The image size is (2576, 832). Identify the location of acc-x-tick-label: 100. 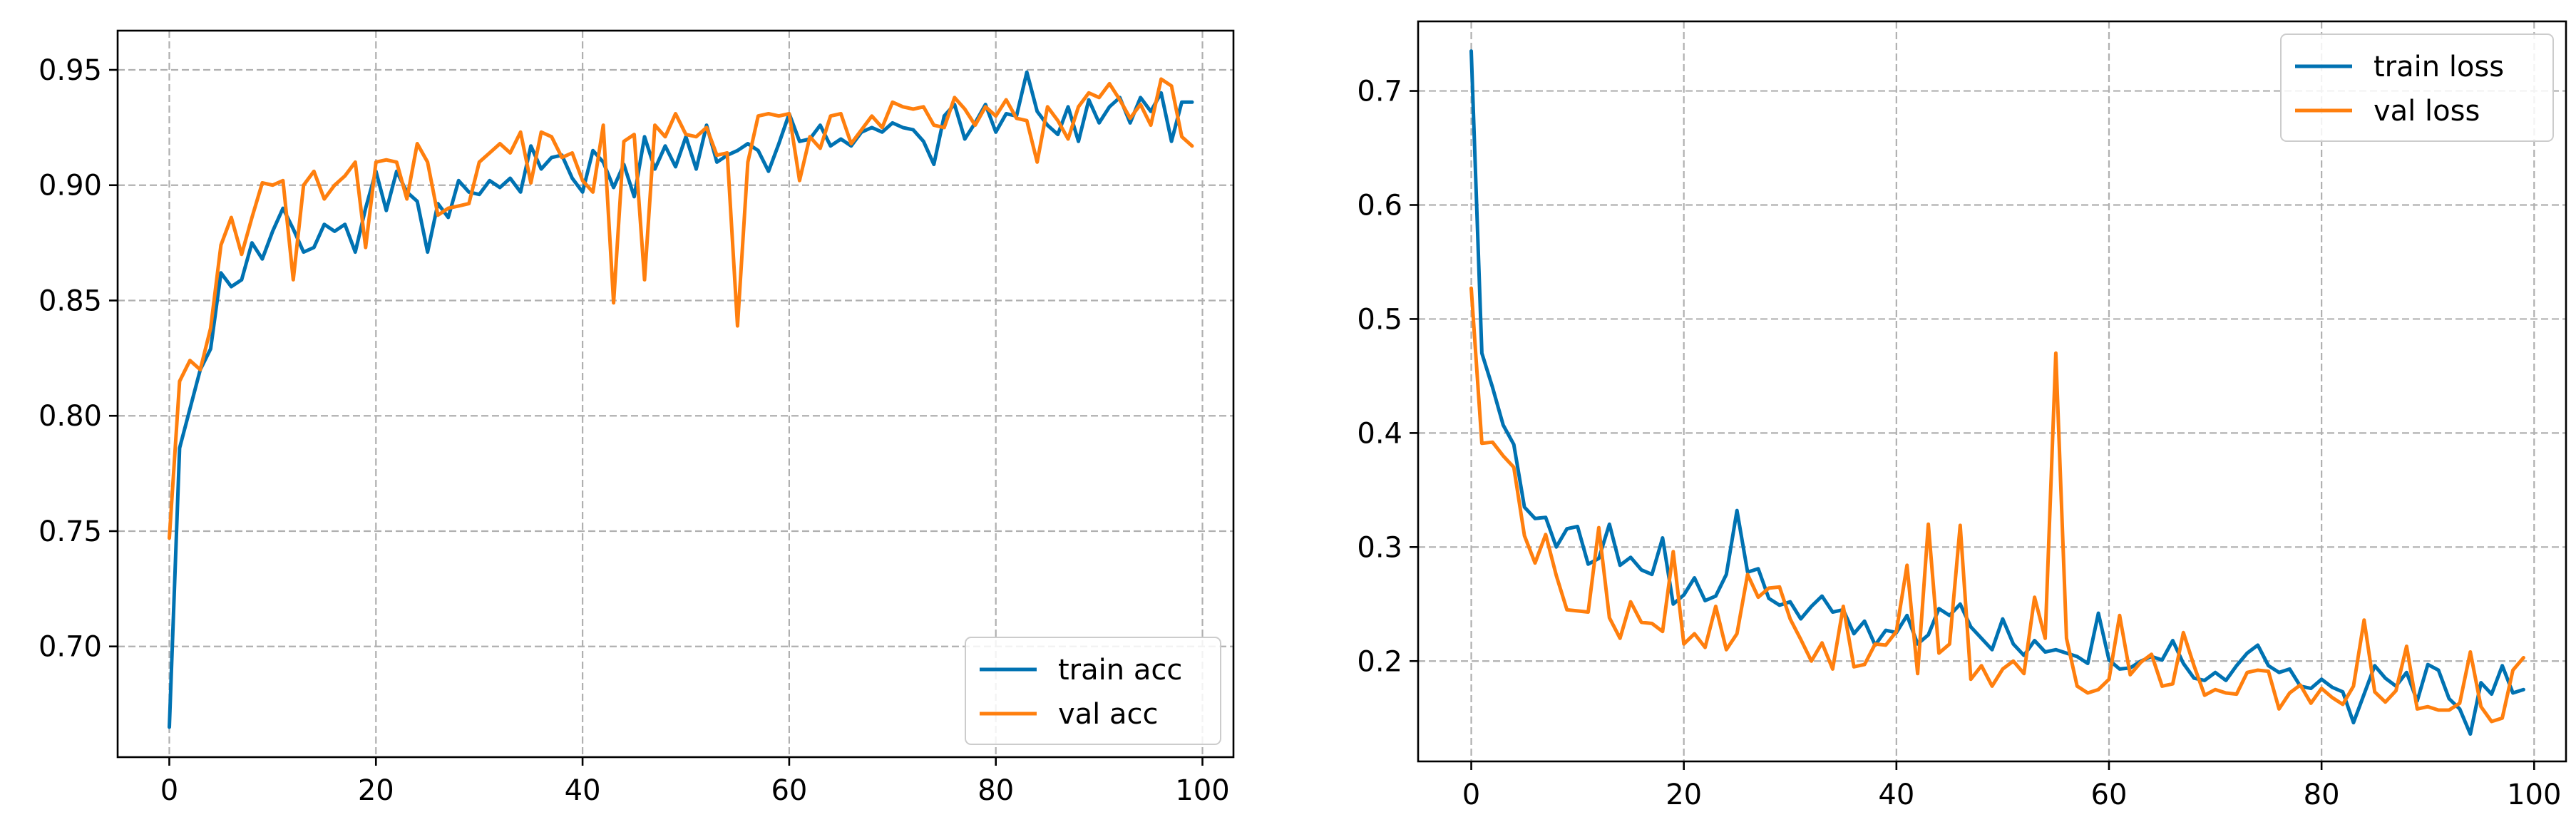
(1202, 790).